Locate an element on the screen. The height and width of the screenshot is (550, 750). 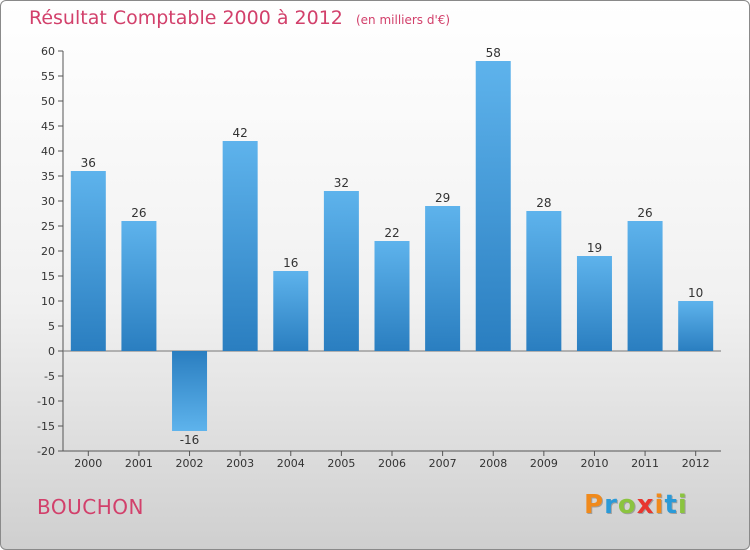
x-tick-label: 2012 is located at coordinates (696, 463).